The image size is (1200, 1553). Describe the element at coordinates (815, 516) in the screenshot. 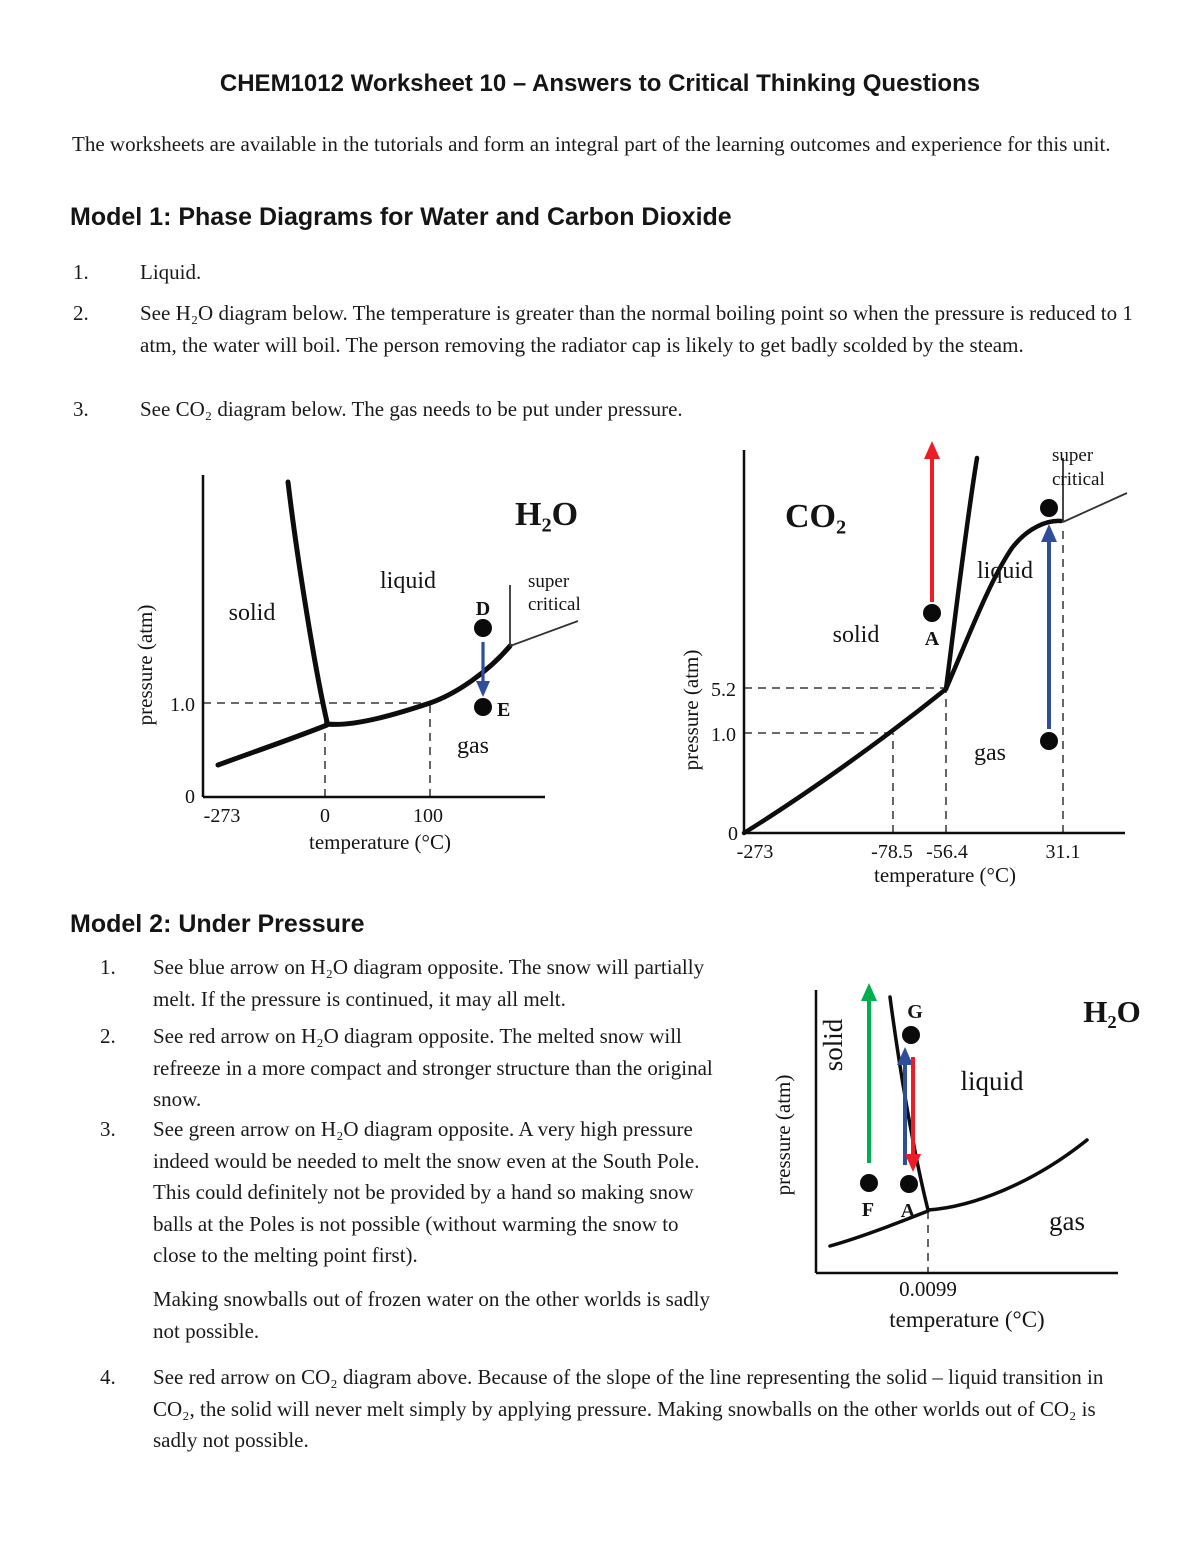

I see `diagram-title: CO₂` at that location.